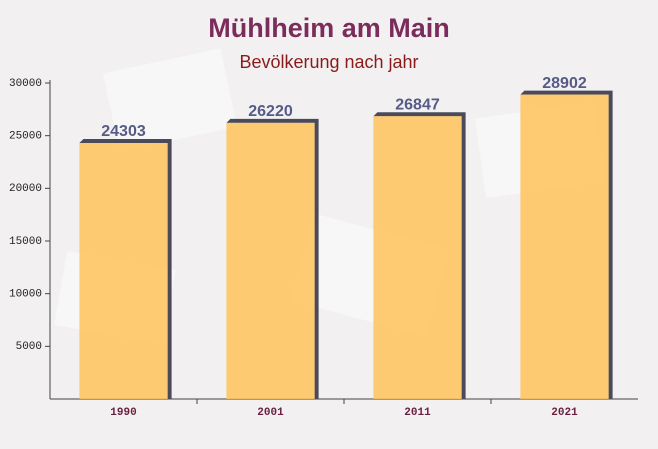 The height and width of the screenshot is (449, 658). Describe the element at coordinates (270, 413) in the screenshot. I see `x-tick-label: 2001` at that location.